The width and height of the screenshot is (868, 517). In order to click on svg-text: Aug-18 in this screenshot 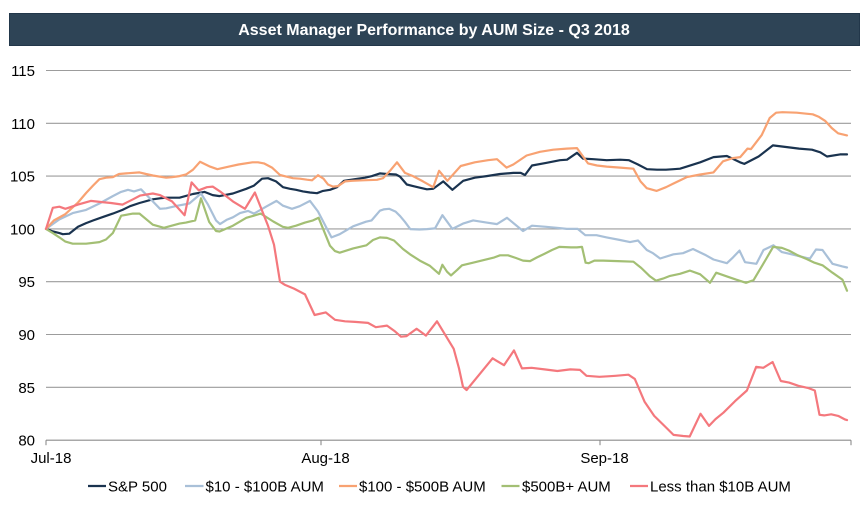, I will do `click(325, 458)`.